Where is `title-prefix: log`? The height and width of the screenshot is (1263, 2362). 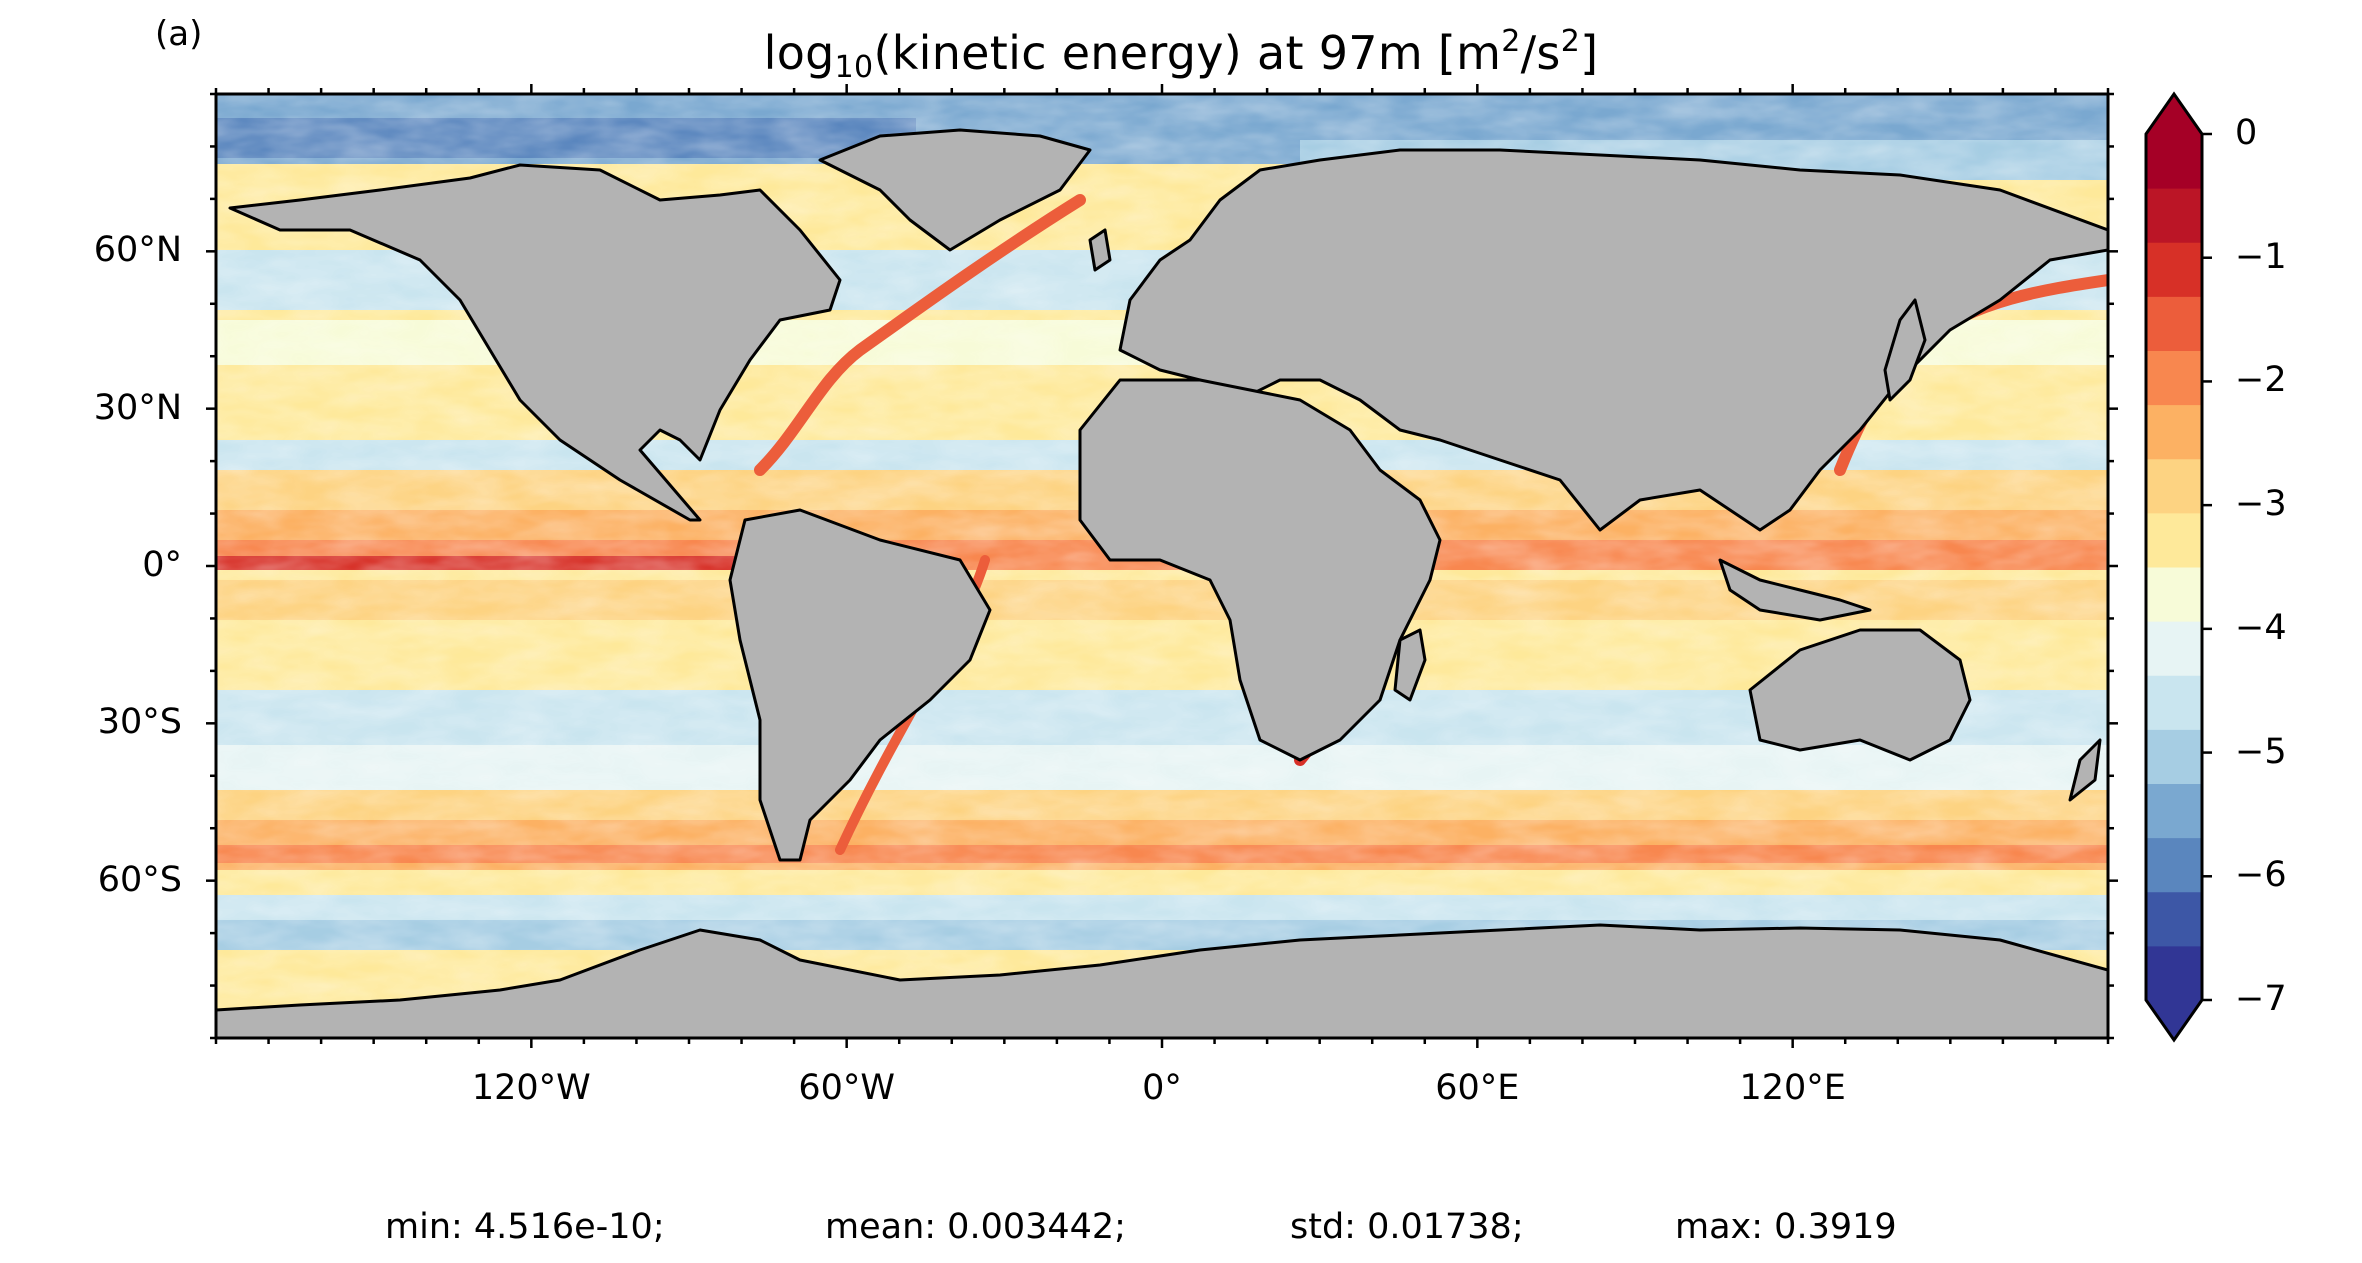
title-prefix: log is located at coordinates (799, 53).